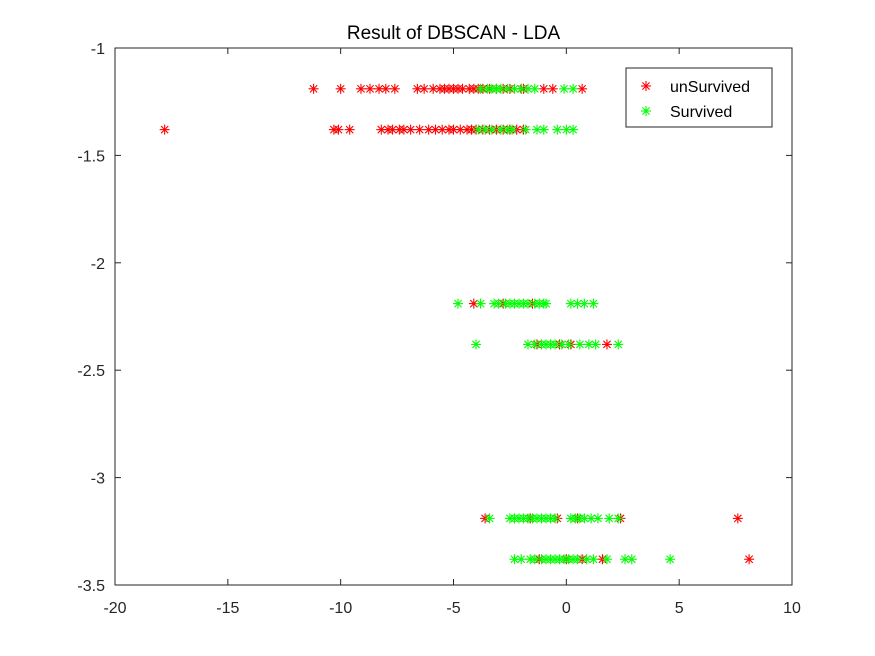  What do you see at coordinates (227, 608) in the screenshot?
I see `x-tick-label: -15` at bounding box center [227, 608].